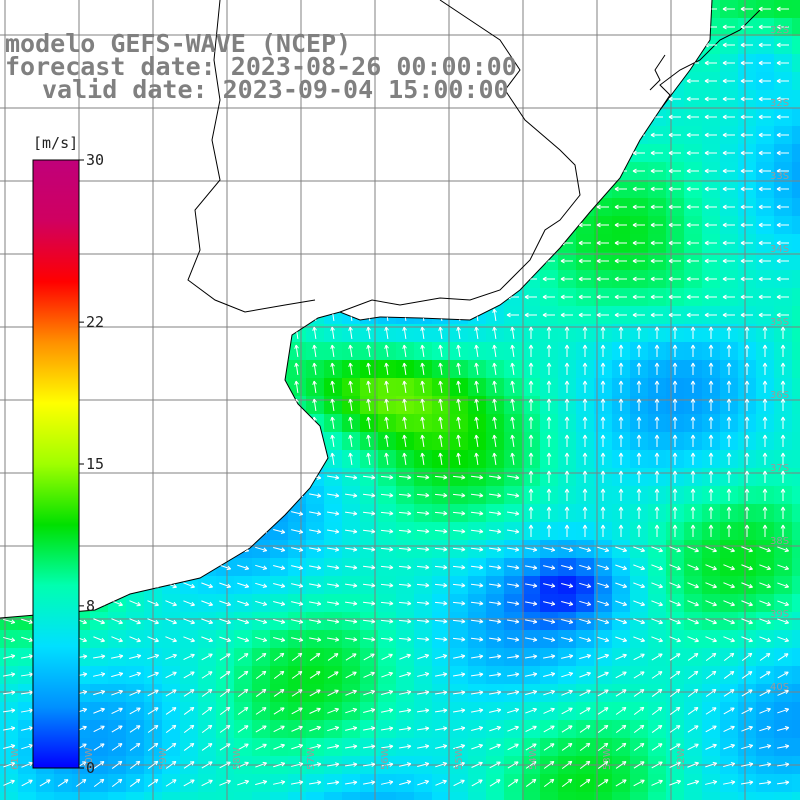  Describe the element at coordinates (95, 322) in the screenshot. I see `colorbar-tick-label: 22` at that location.